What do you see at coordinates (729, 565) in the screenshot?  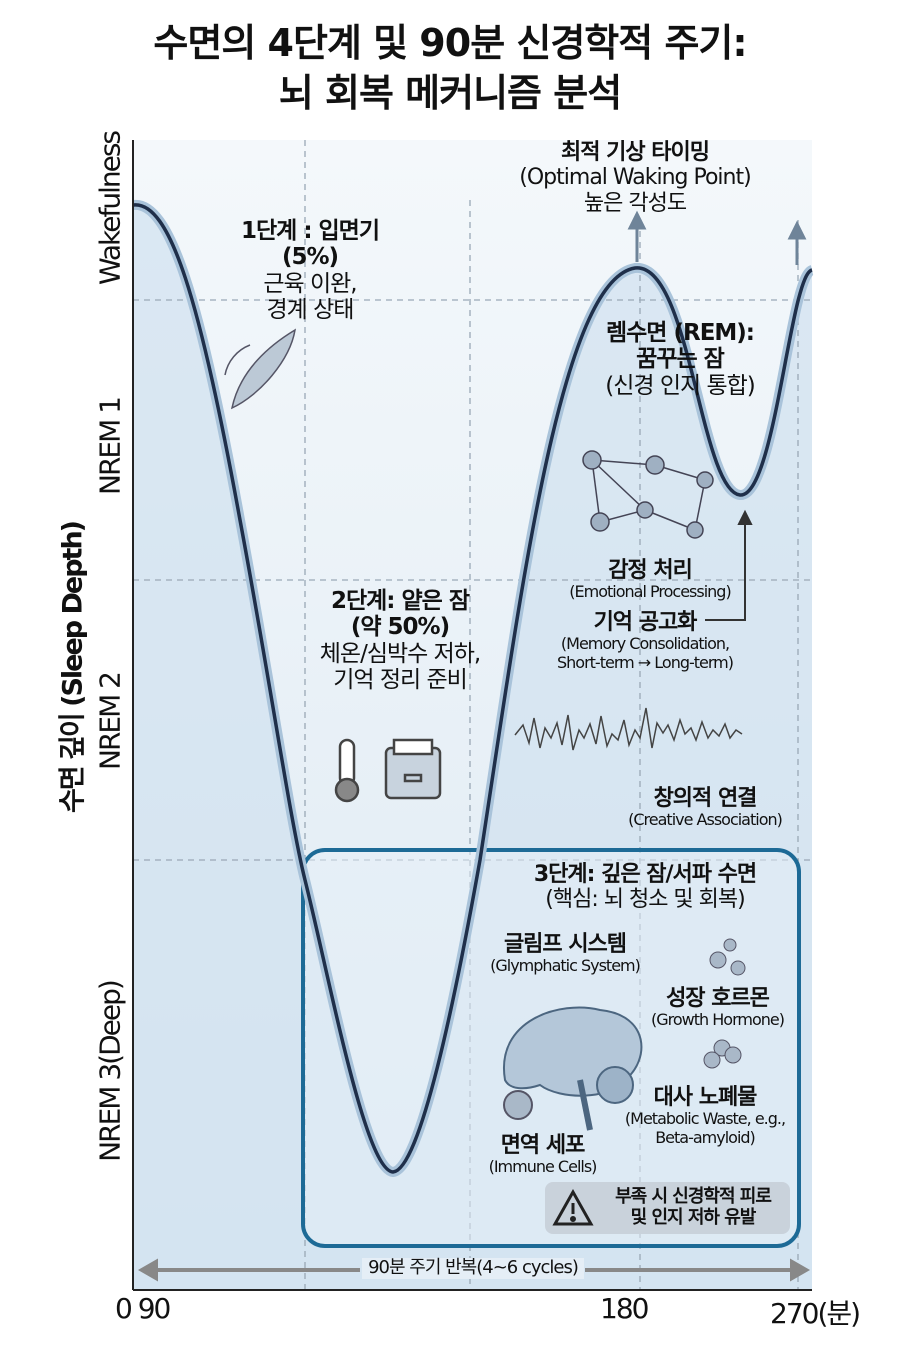 I see `rem-pointer-arrow-icon` at bounding box center [729, 565].